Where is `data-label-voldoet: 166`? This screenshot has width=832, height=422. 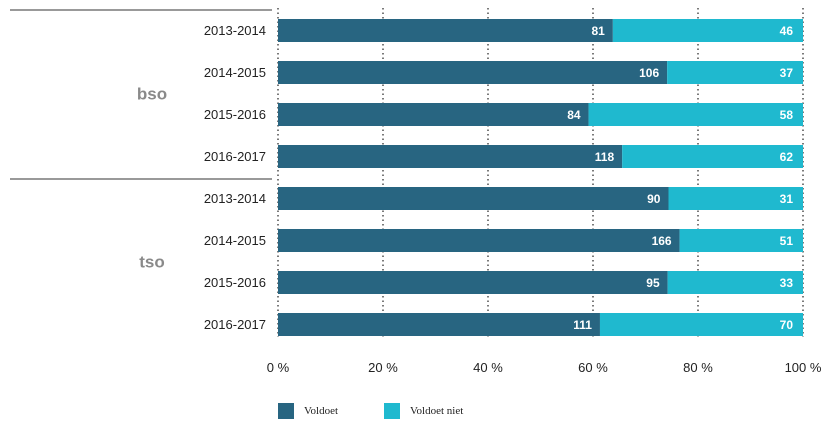 data-label-voldoet: 166 is located at coordinates (662, 241).